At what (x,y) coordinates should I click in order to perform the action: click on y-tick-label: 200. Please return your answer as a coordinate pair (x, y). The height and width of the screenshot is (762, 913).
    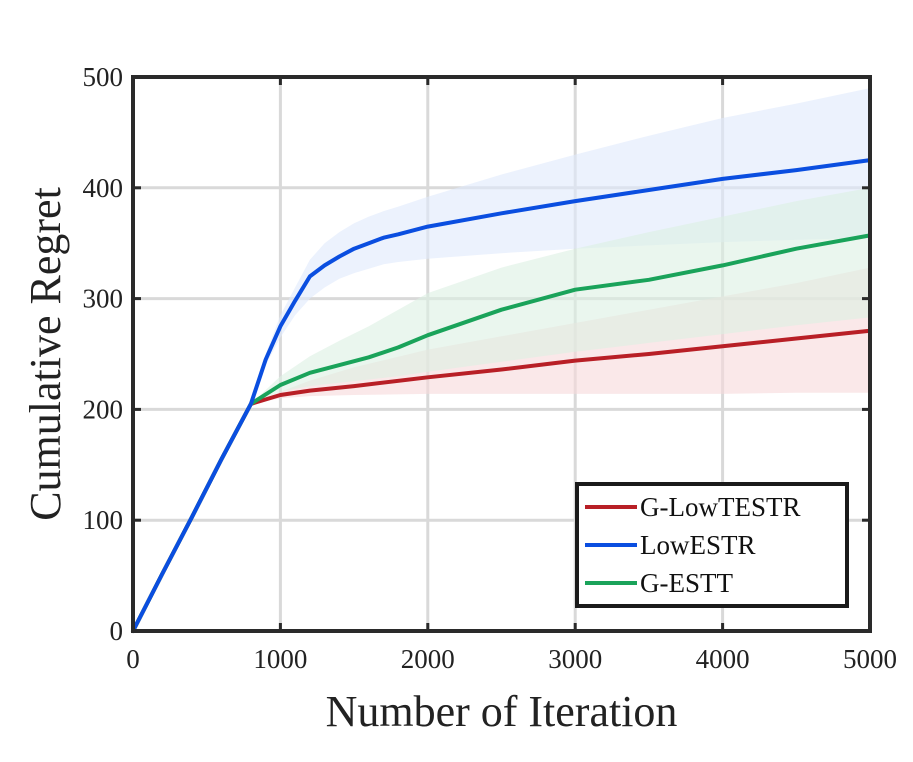
    Looking at the image, I should click on (103, 409).